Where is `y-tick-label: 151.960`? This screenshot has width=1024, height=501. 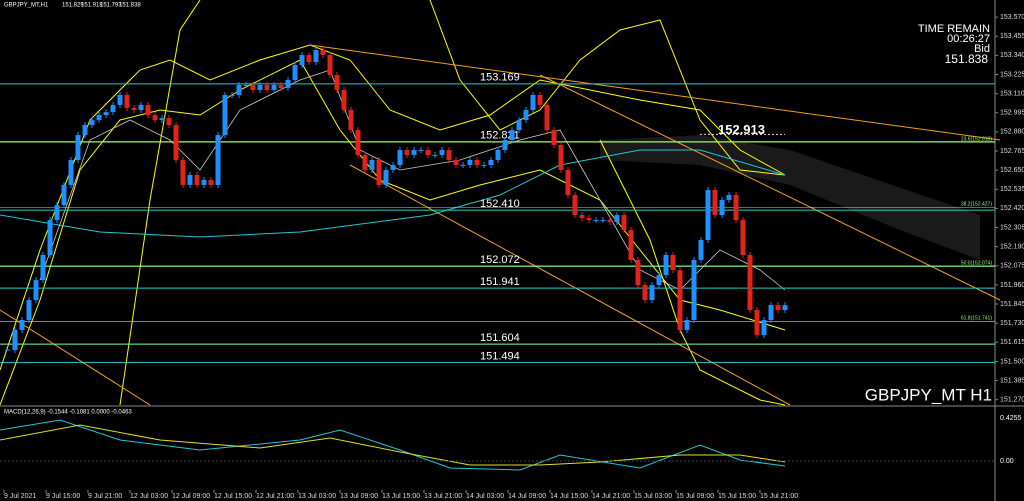 y-tick-label: 151.960 is located at coordinates (1012, 285).